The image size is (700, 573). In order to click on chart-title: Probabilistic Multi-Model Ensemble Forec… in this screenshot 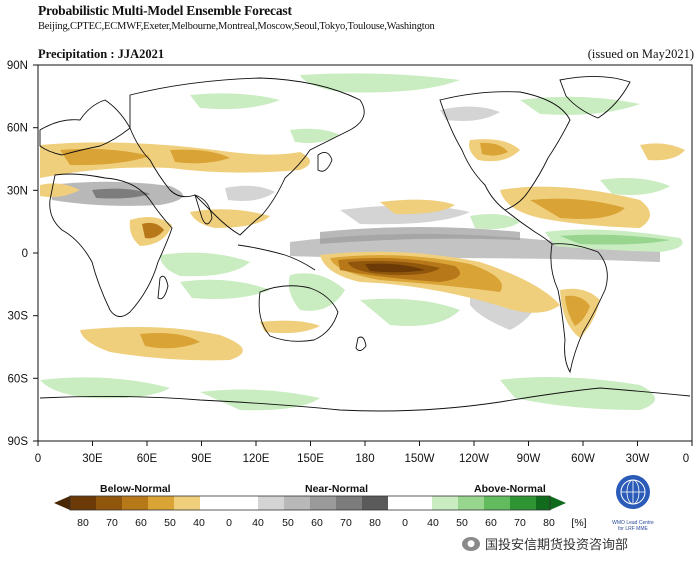, I will do `click(165, 10)`.